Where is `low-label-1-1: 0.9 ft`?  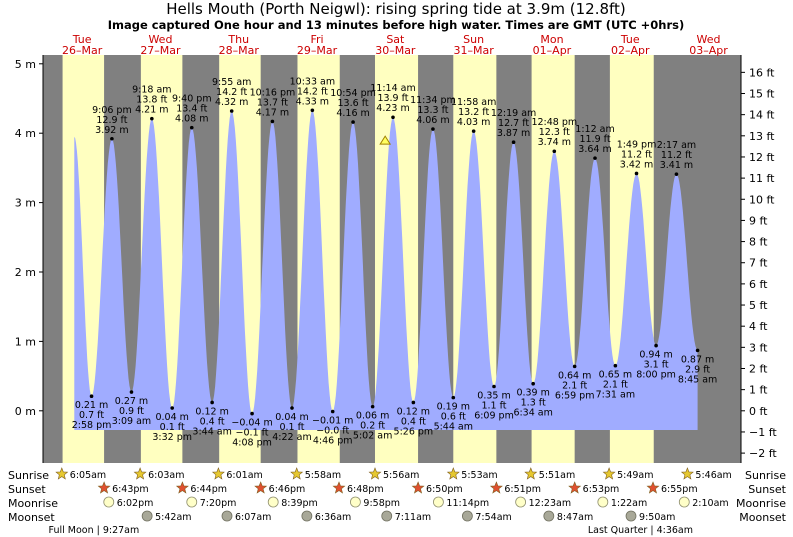
low-label-1-1: 0.9 ft is located at coordinates (131, 411).